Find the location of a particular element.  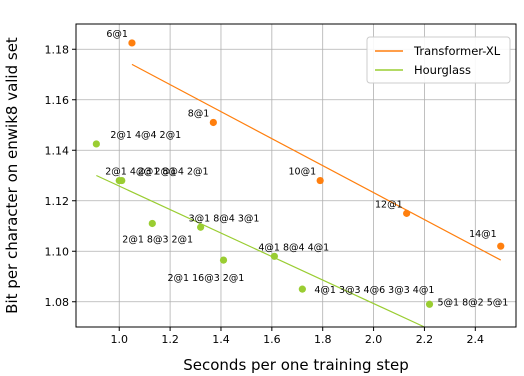

y-tick-label: 1.16 is located at coordinates (57, 100).